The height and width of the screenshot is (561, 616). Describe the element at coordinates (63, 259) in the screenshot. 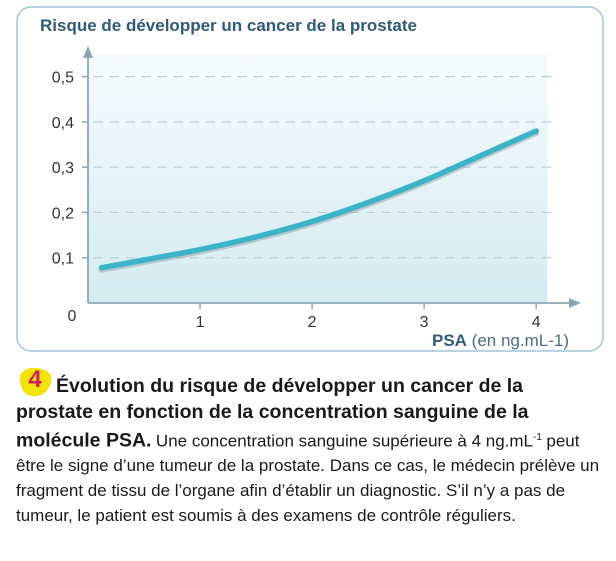

I see `y-tick-label: 0,1` at that location.